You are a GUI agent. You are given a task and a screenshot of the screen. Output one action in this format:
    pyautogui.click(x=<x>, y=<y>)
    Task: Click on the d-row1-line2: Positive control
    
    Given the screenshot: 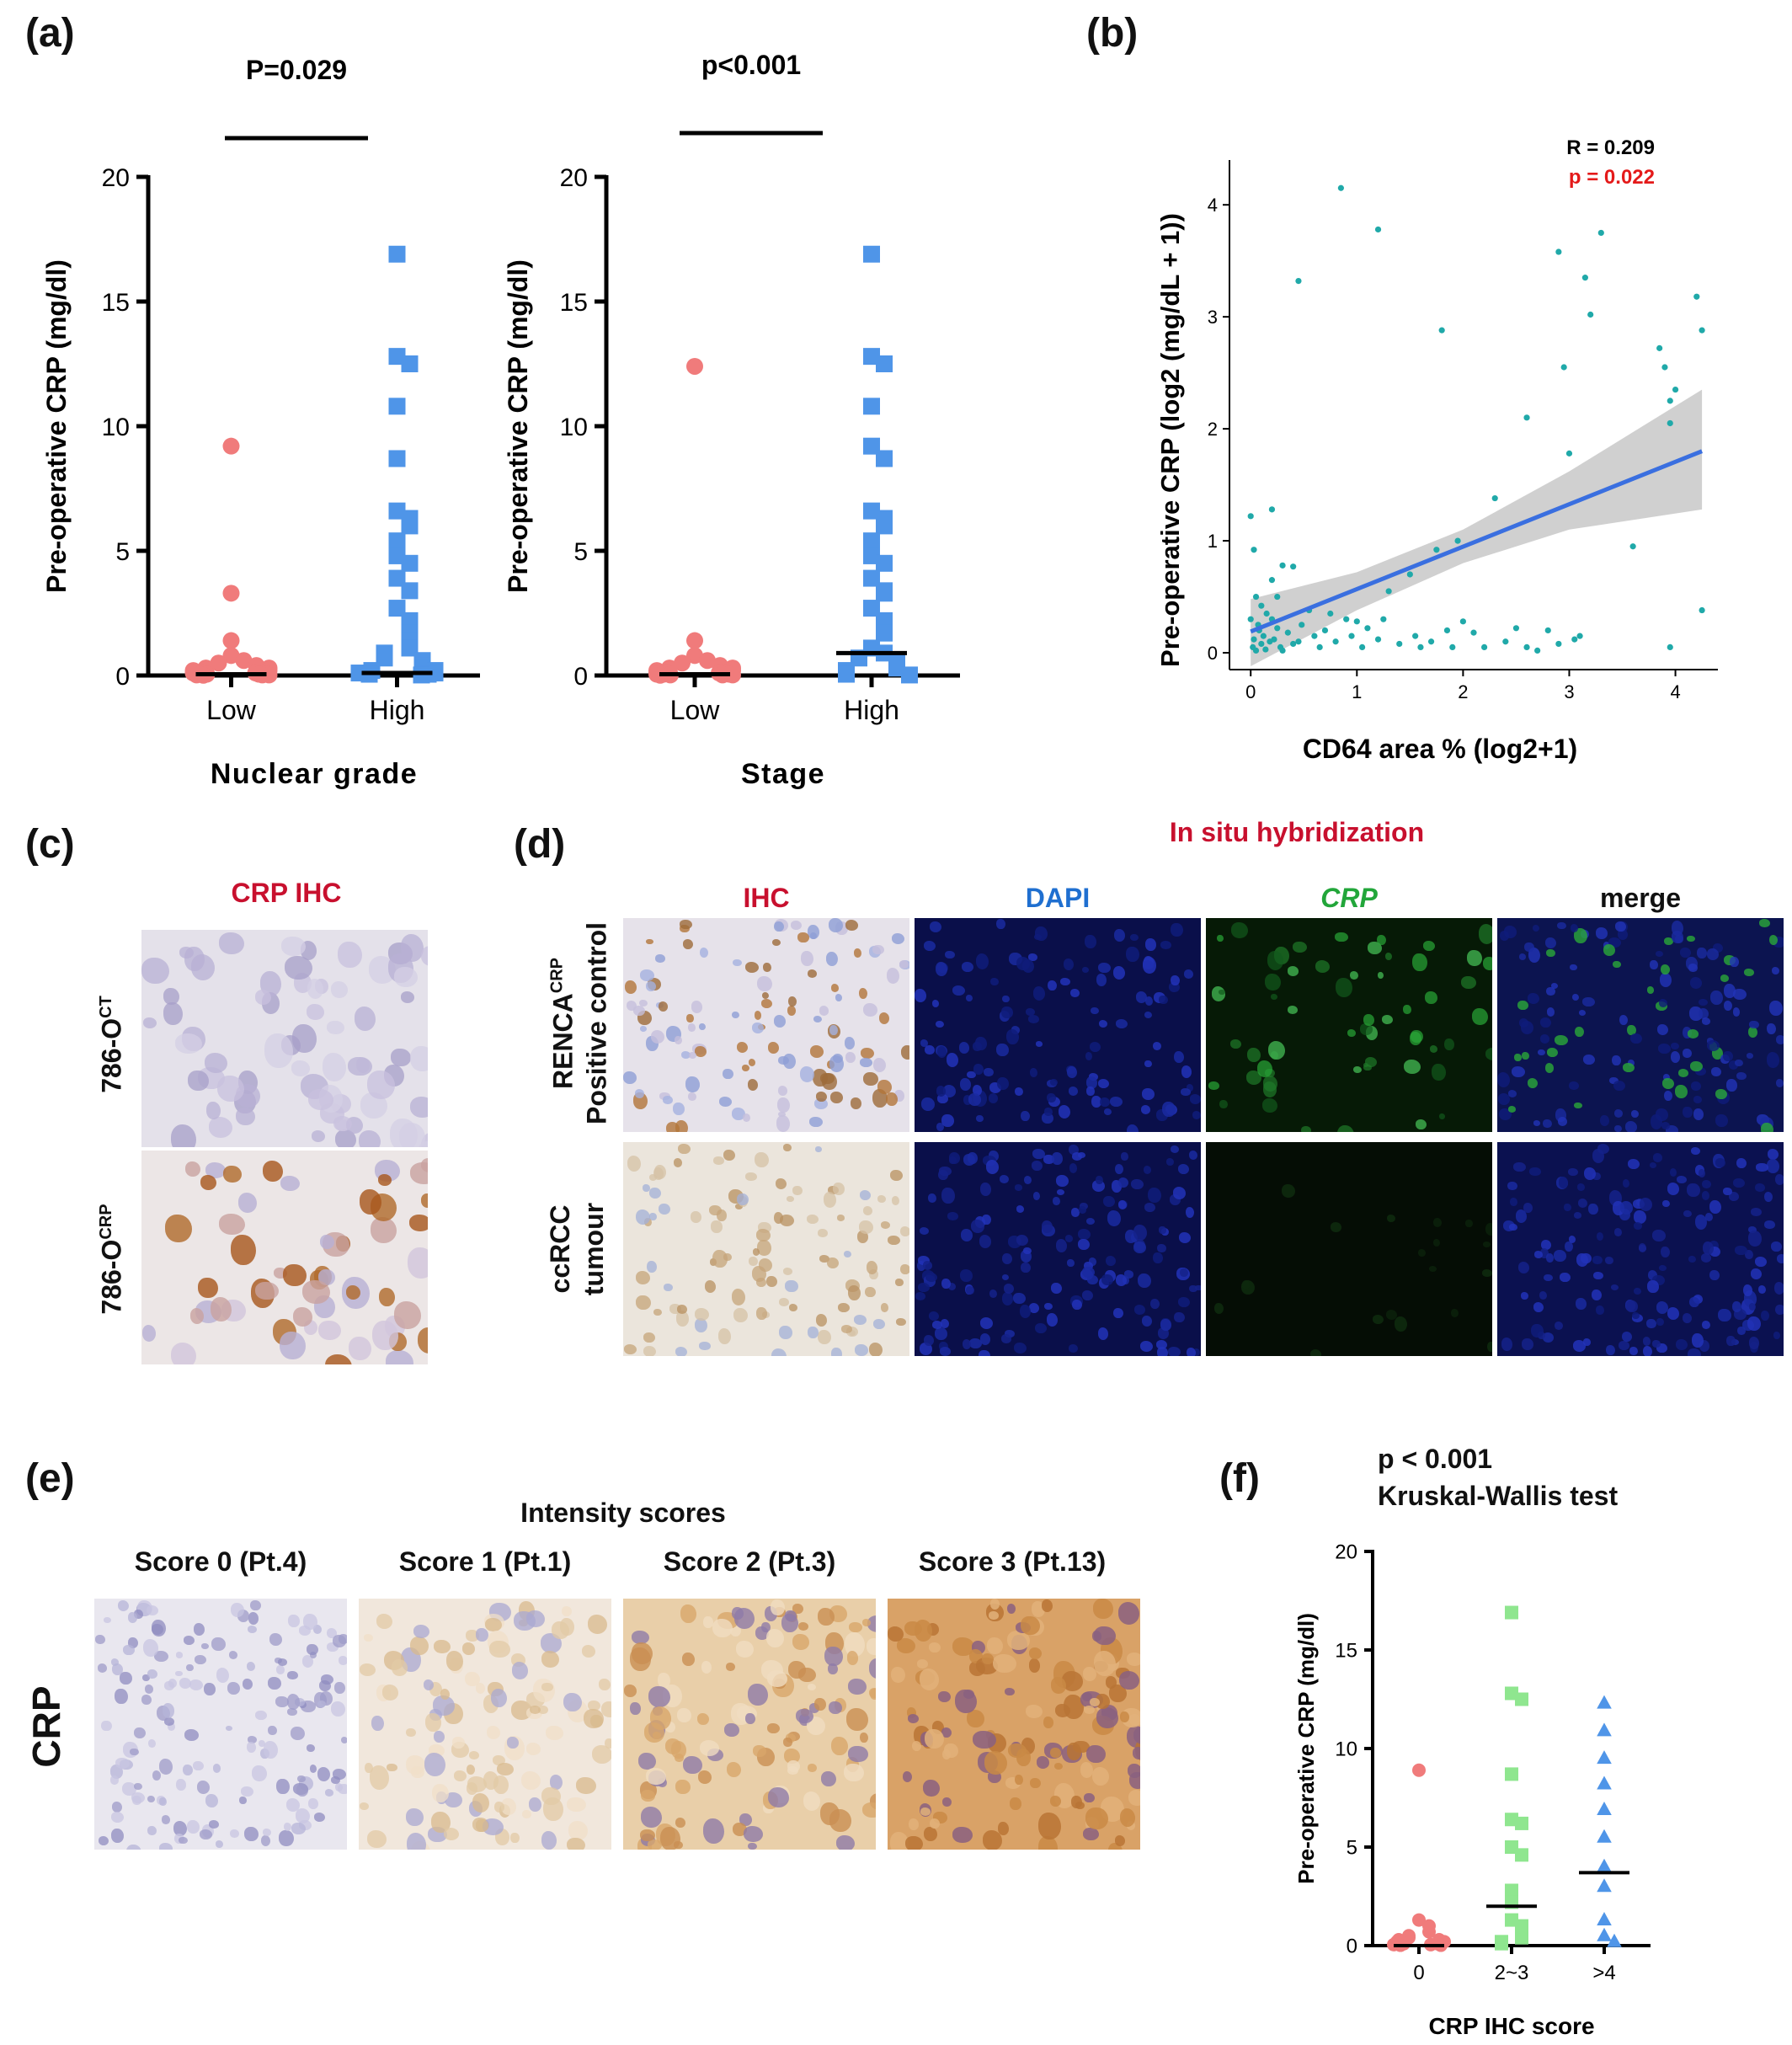 What is the action you would take?
    pyautogui.click(x=596, y=1023)
    